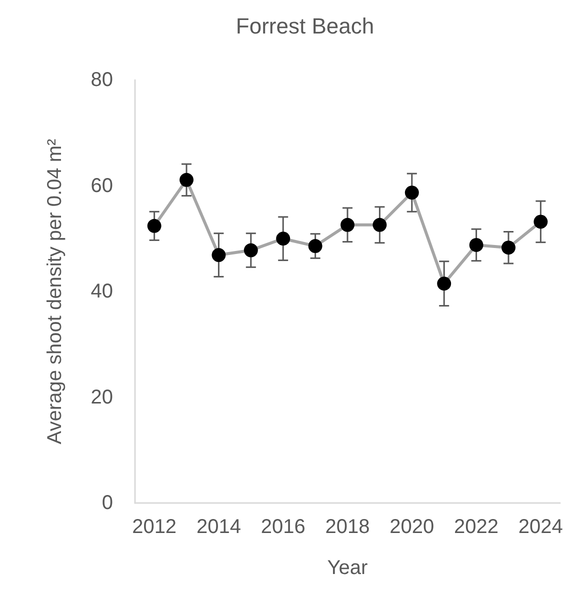  Describe the element at coordinates (218, 527) in the screenshot. I see `x-tick-label: 2014` at that location.